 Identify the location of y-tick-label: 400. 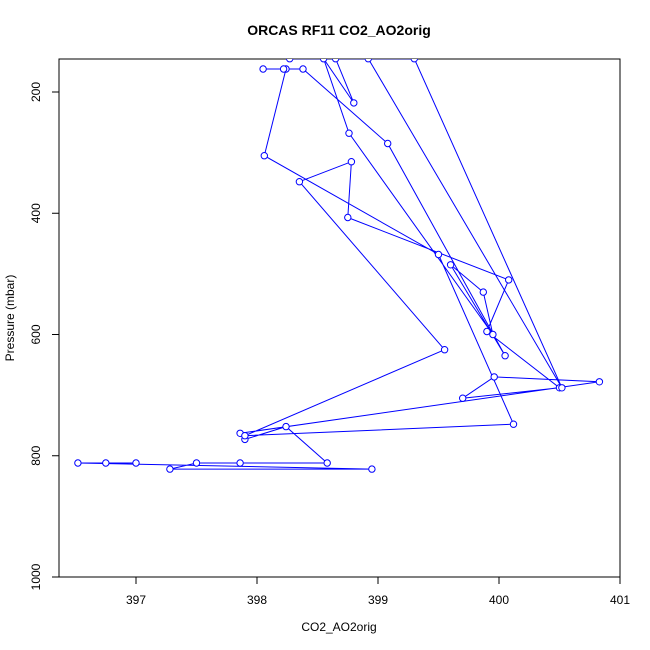
(36, 213).